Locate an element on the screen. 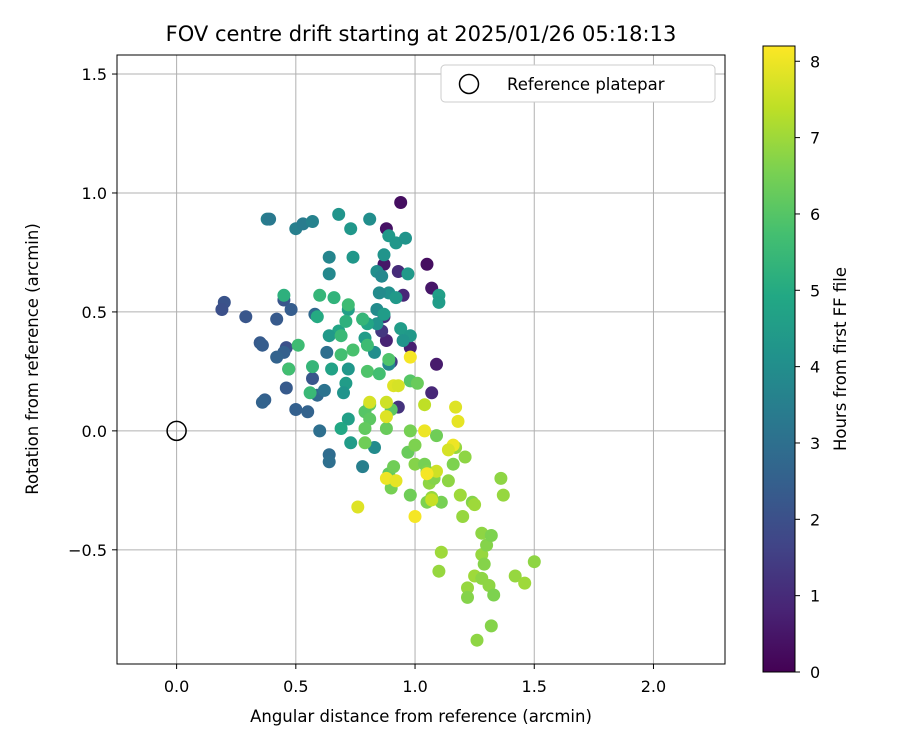  colorbar-tick-label: 6 is located at coordinates (815, 214).